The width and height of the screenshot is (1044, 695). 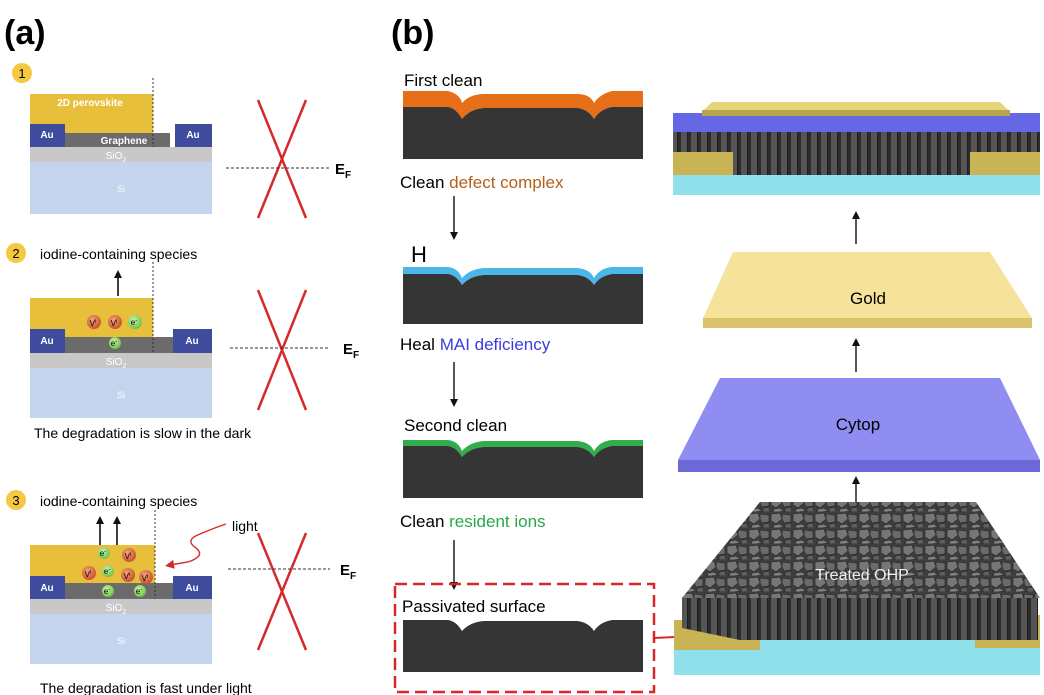 What do you see at coordinates (282, 159) in the screenshot?
I see `step1-cross-b` at bounding box center [282, 159].